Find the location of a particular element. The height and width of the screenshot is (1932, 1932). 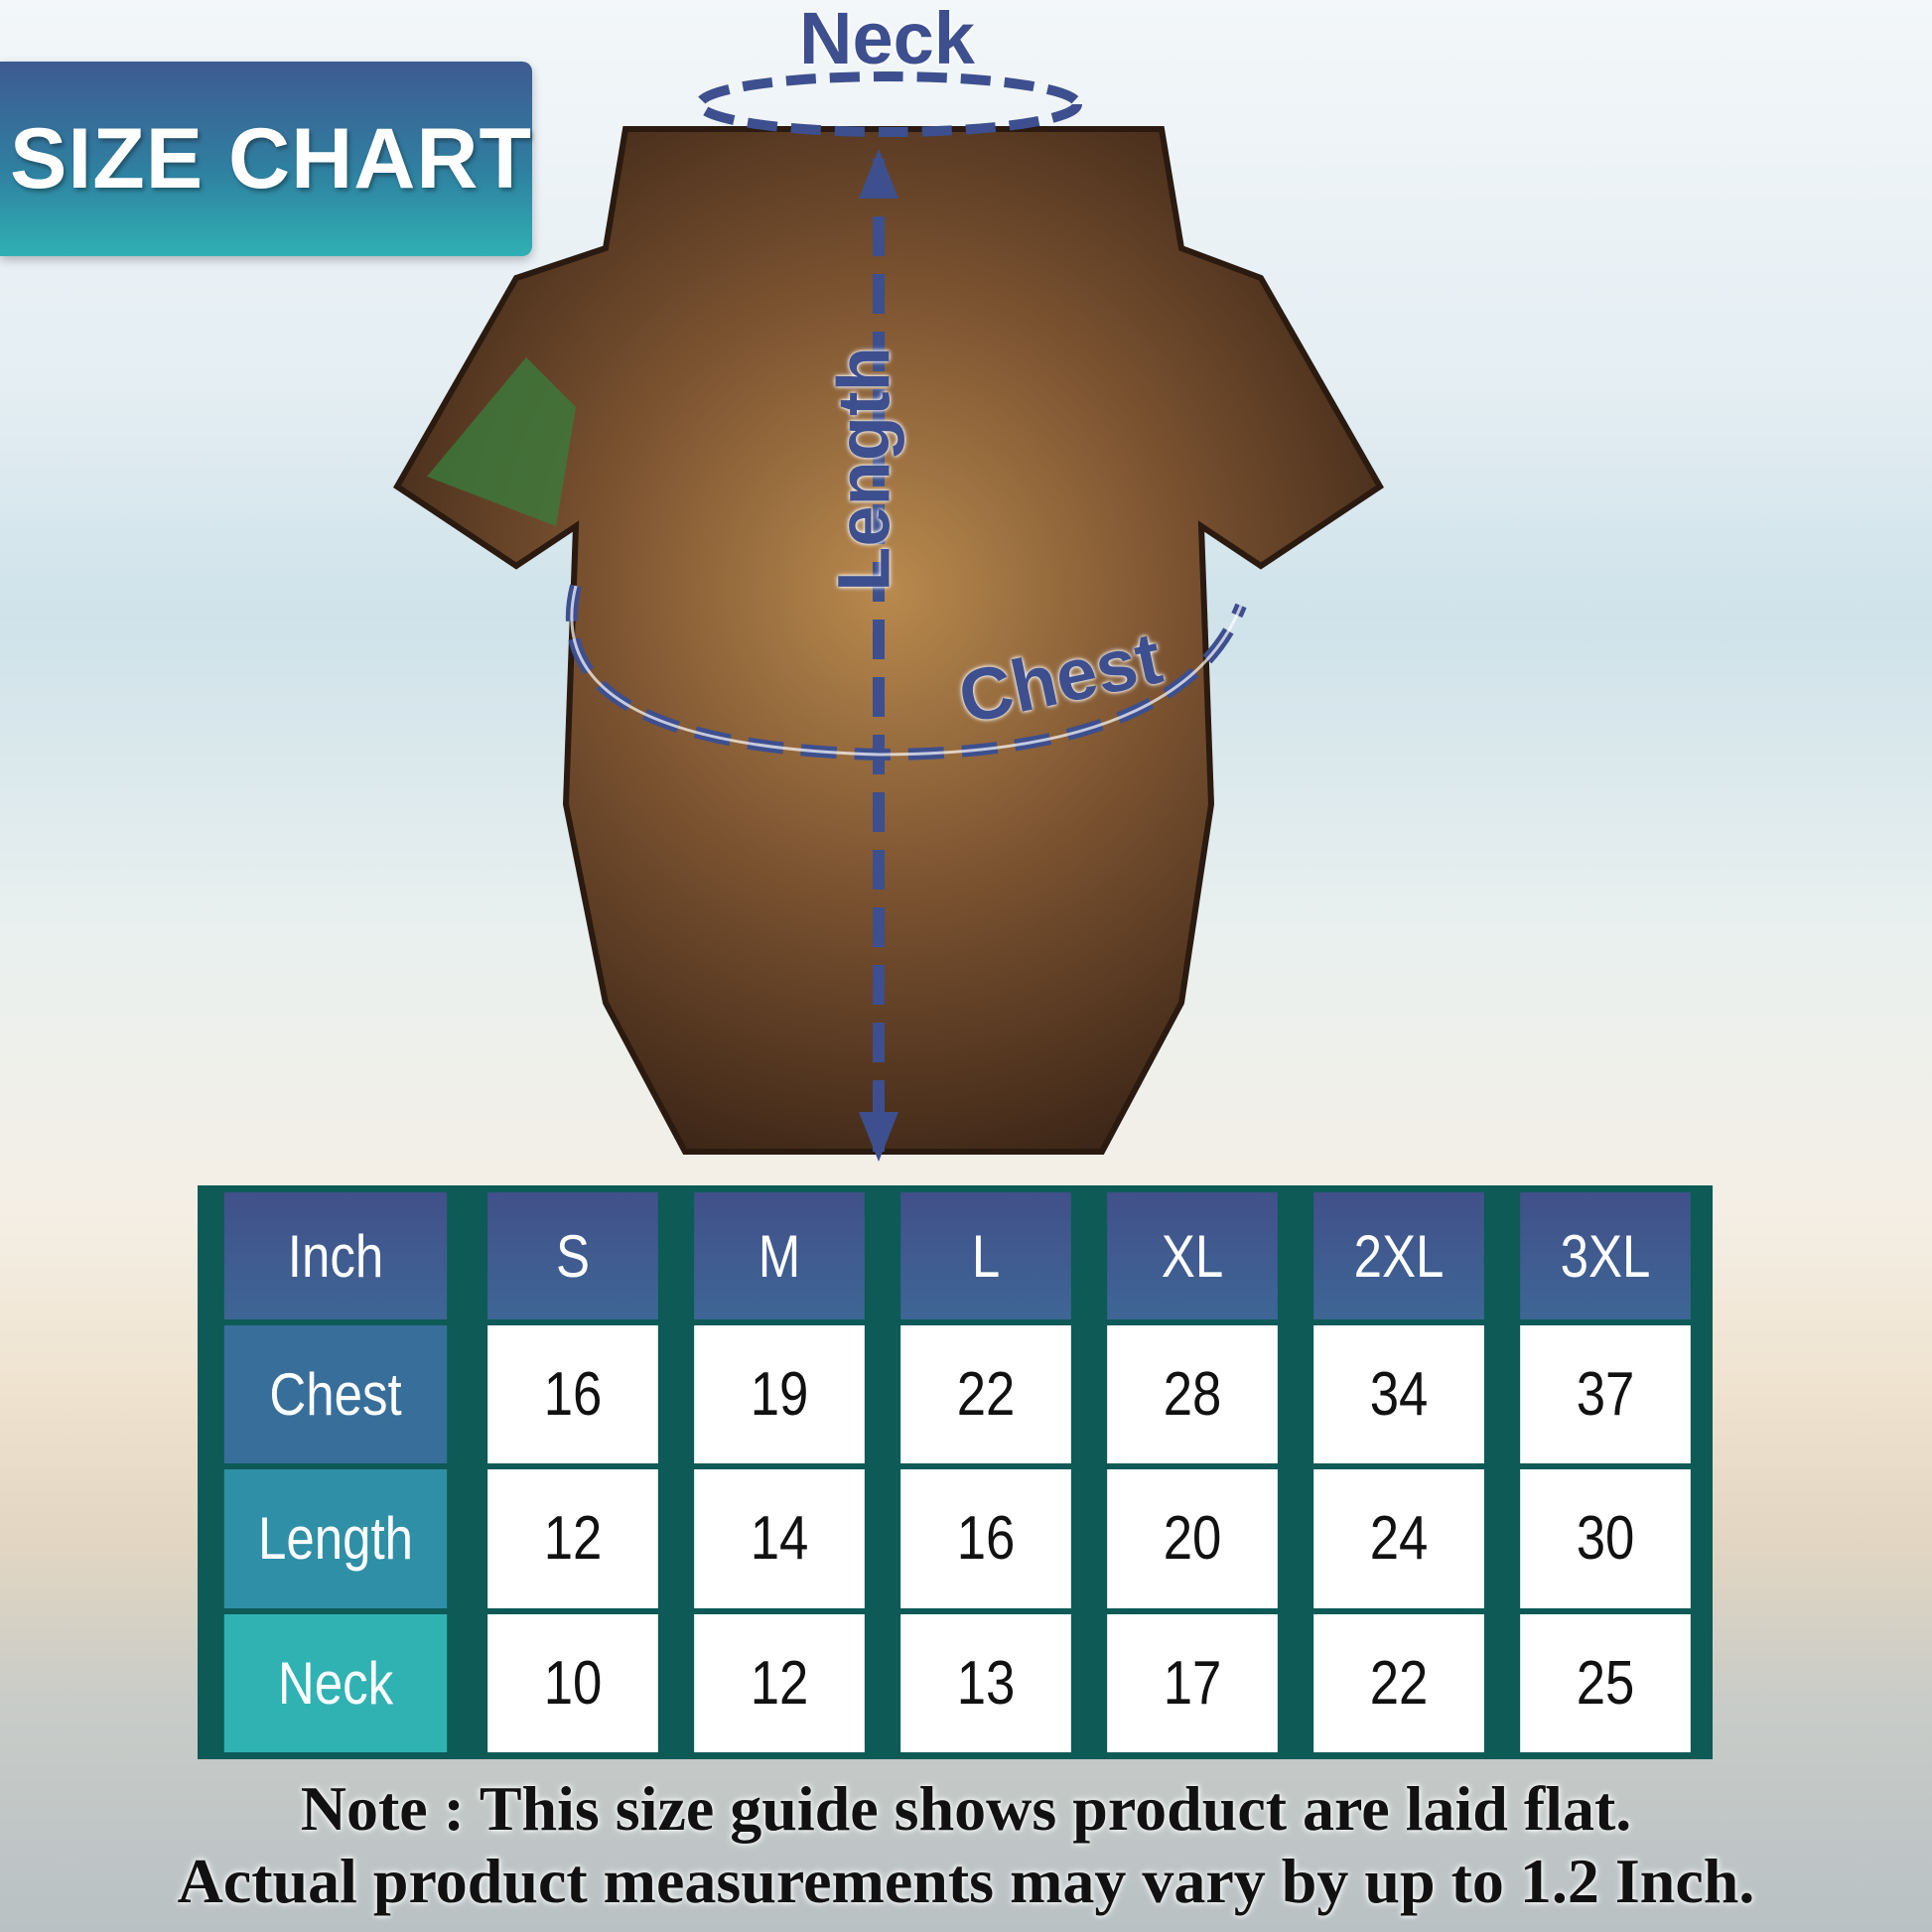

size-chart-banner: SIZE CHART is located at coordinates (266, 159).